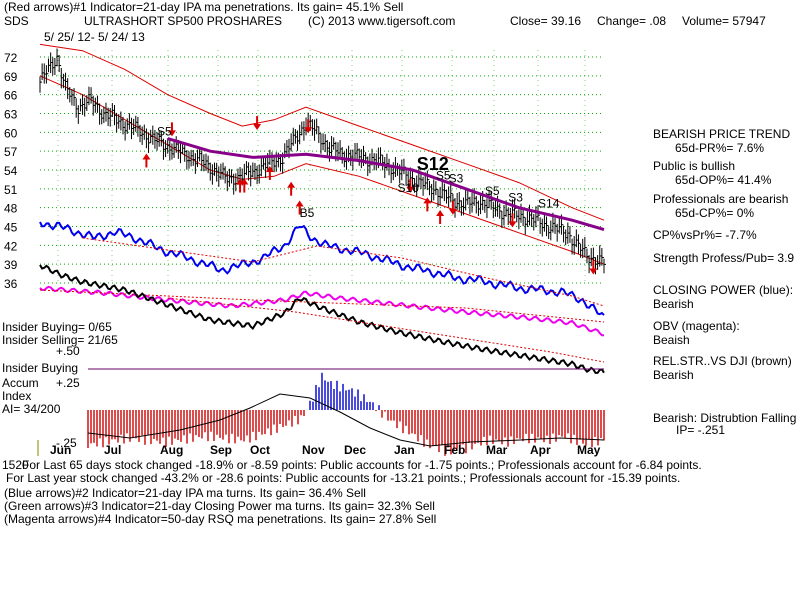 The height and width of the screenshot is (600, 800). Describe the element at coordinates (17, 396) in the screenshot. I see `index-label: Index` at that location.